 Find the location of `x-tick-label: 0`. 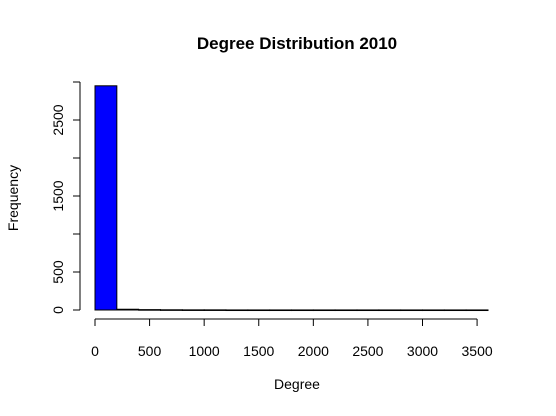

x-tick-label: 0 is located at coordinates (95, 351).